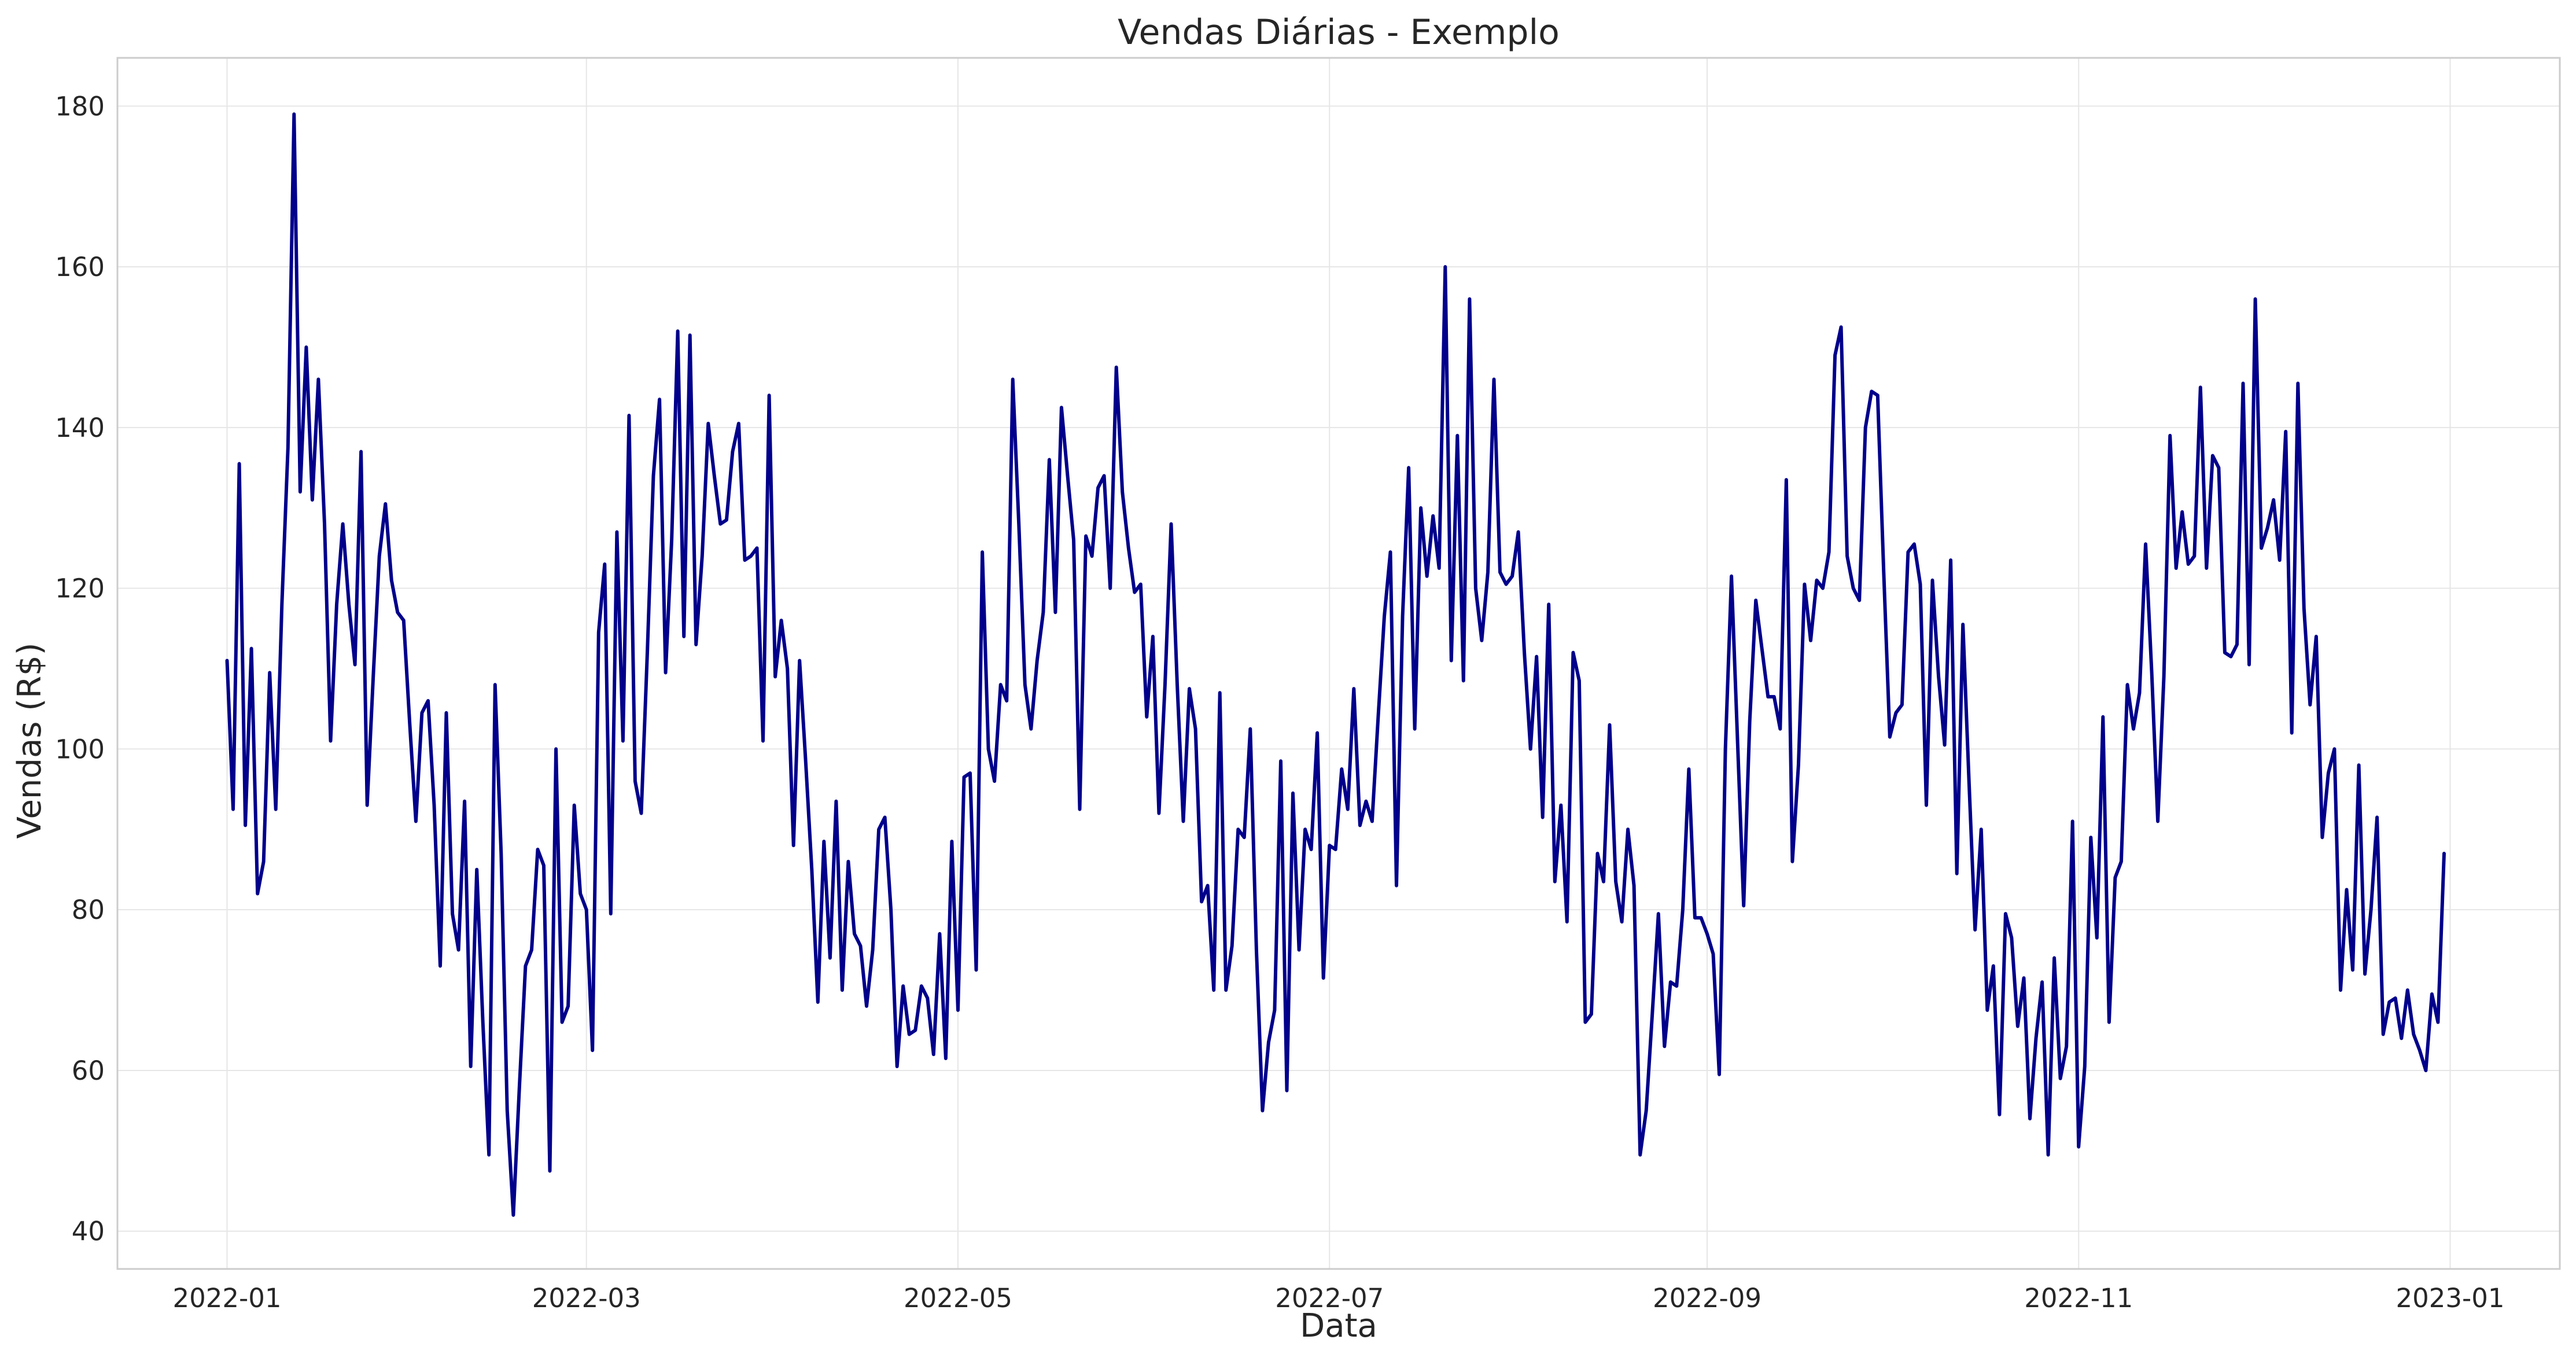  Describe the element at coordinates (80, 267) in the screenshot. I see `y-tick-label: 160` at that location.